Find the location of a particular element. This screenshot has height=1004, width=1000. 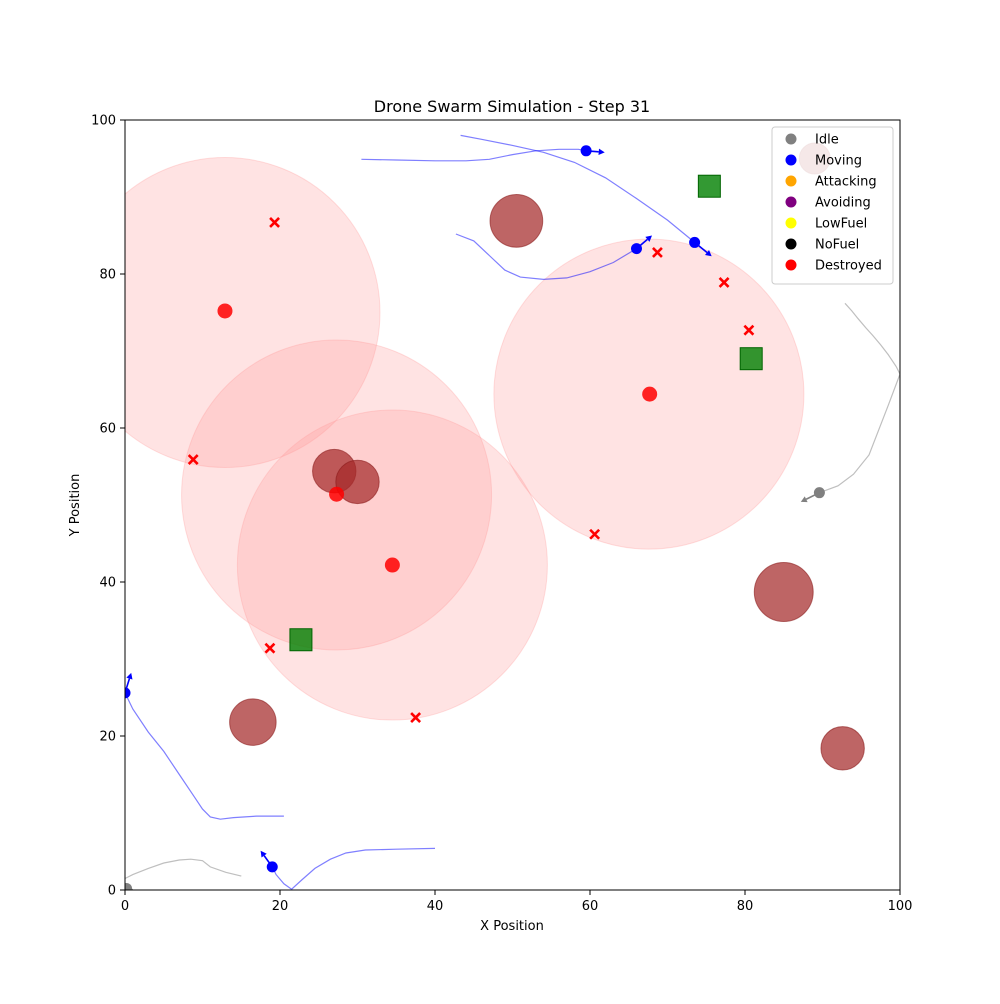

legend-box is located at coordinates (832, 205).